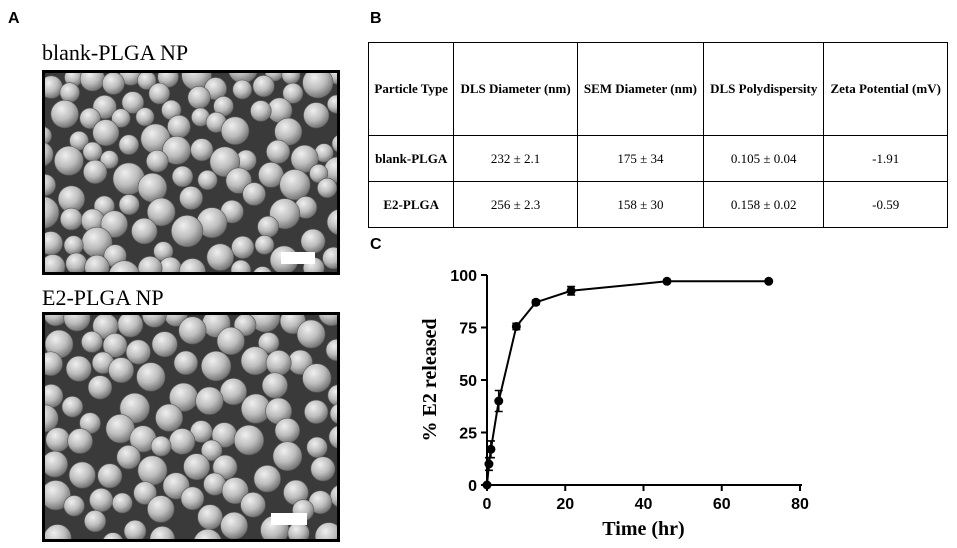 The height and width of the screenshot is (548, 957). What do you see at coordinates (14, 18) in the screenshot?
I see `panel-letter-a: A` at bounding box center [14, 18].